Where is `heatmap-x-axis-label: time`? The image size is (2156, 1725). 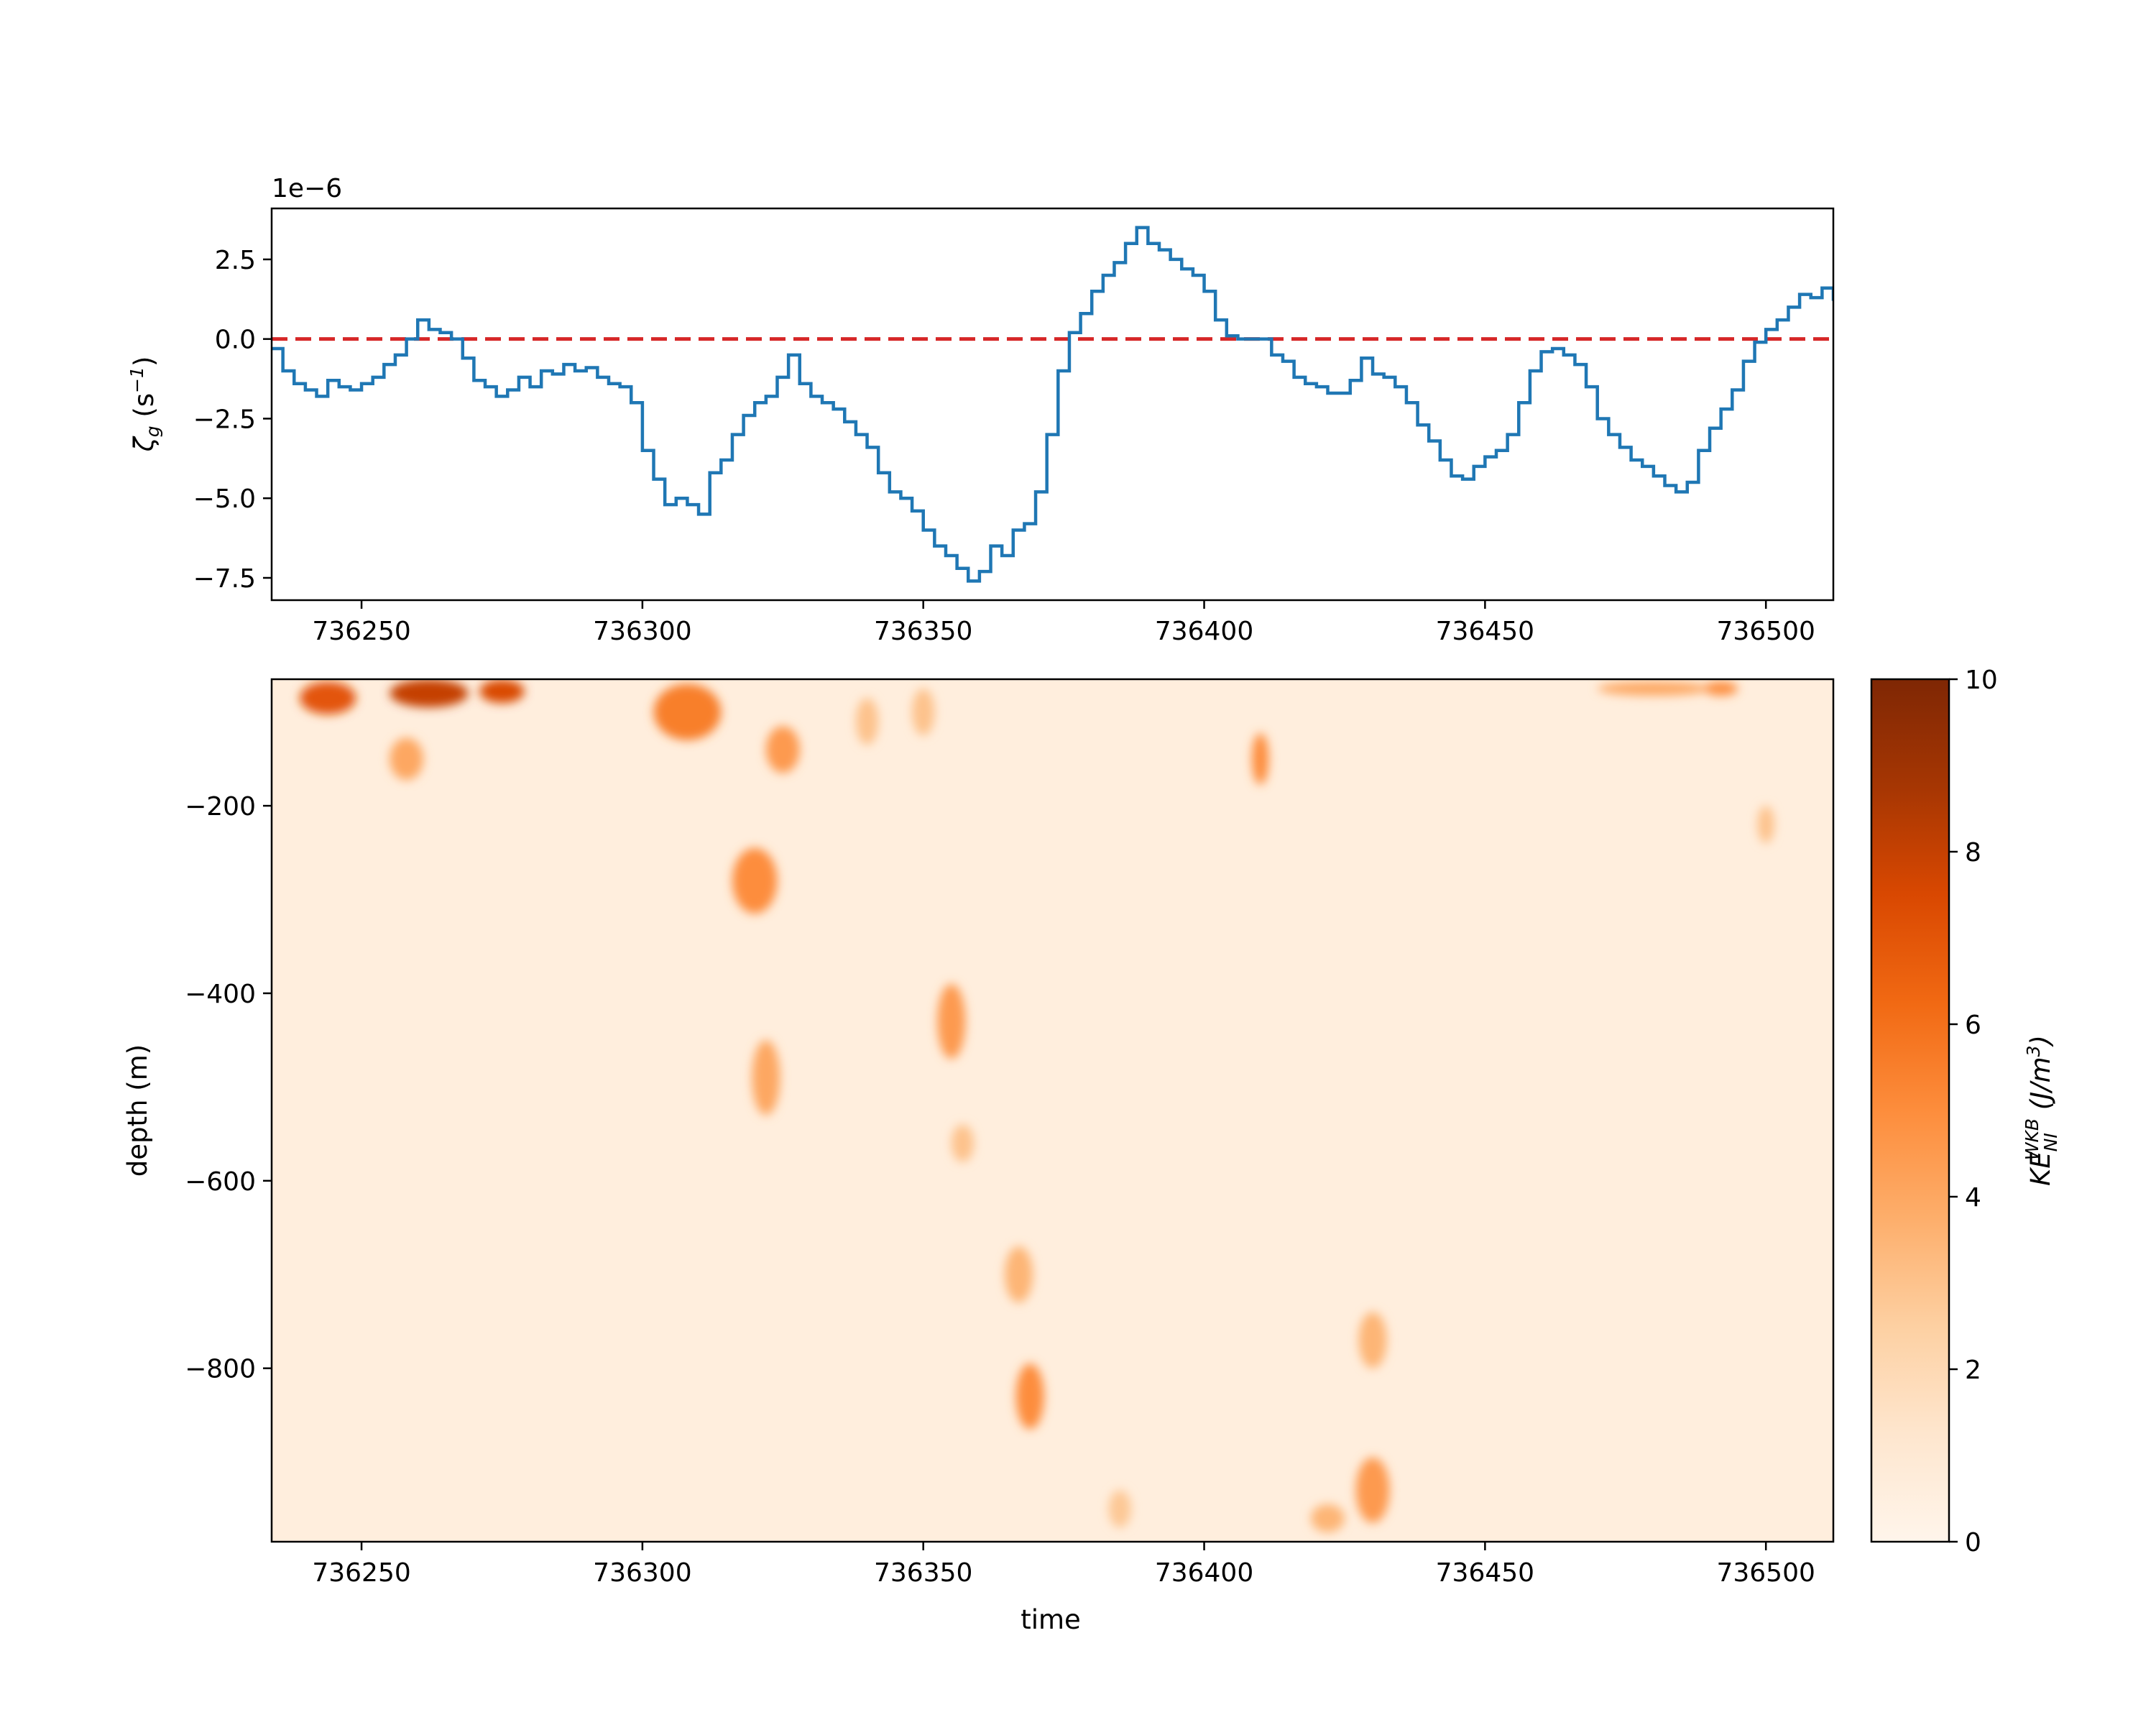
heatmap-x-axis-label: time is located at coordinates (1051, 1619).